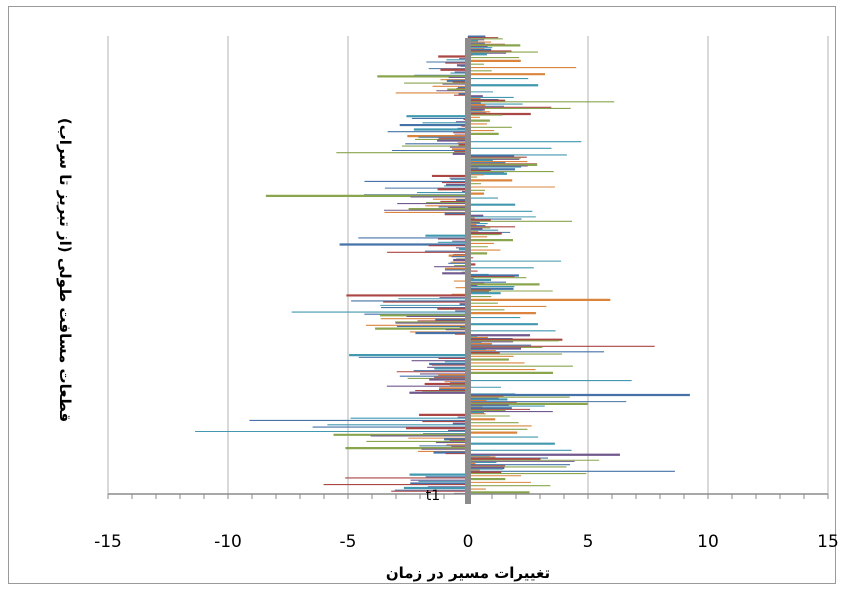 The width and height of the screenshot is (846, 592). I want to click on zero-axis, so click(468, 271).